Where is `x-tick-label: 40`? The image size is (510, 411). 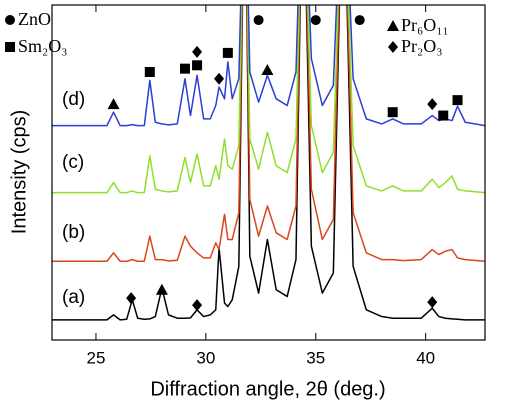
x-tick-label: 40 is located at coordinates (425, 357).